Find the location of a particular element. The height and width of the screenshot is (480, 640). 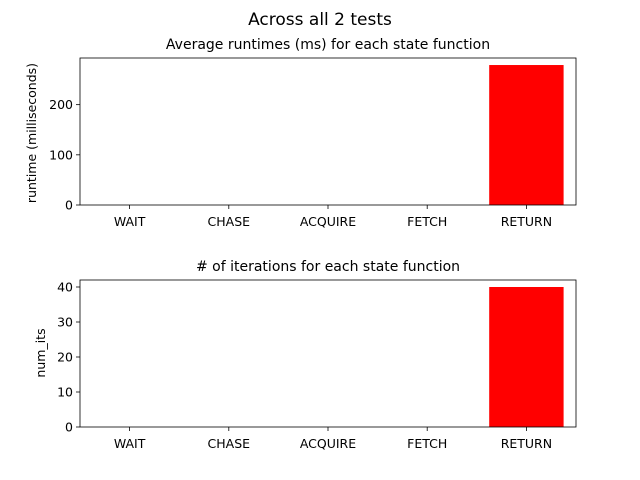

iterations-xtick-label: RETURN is located at coordinates (526, 443).